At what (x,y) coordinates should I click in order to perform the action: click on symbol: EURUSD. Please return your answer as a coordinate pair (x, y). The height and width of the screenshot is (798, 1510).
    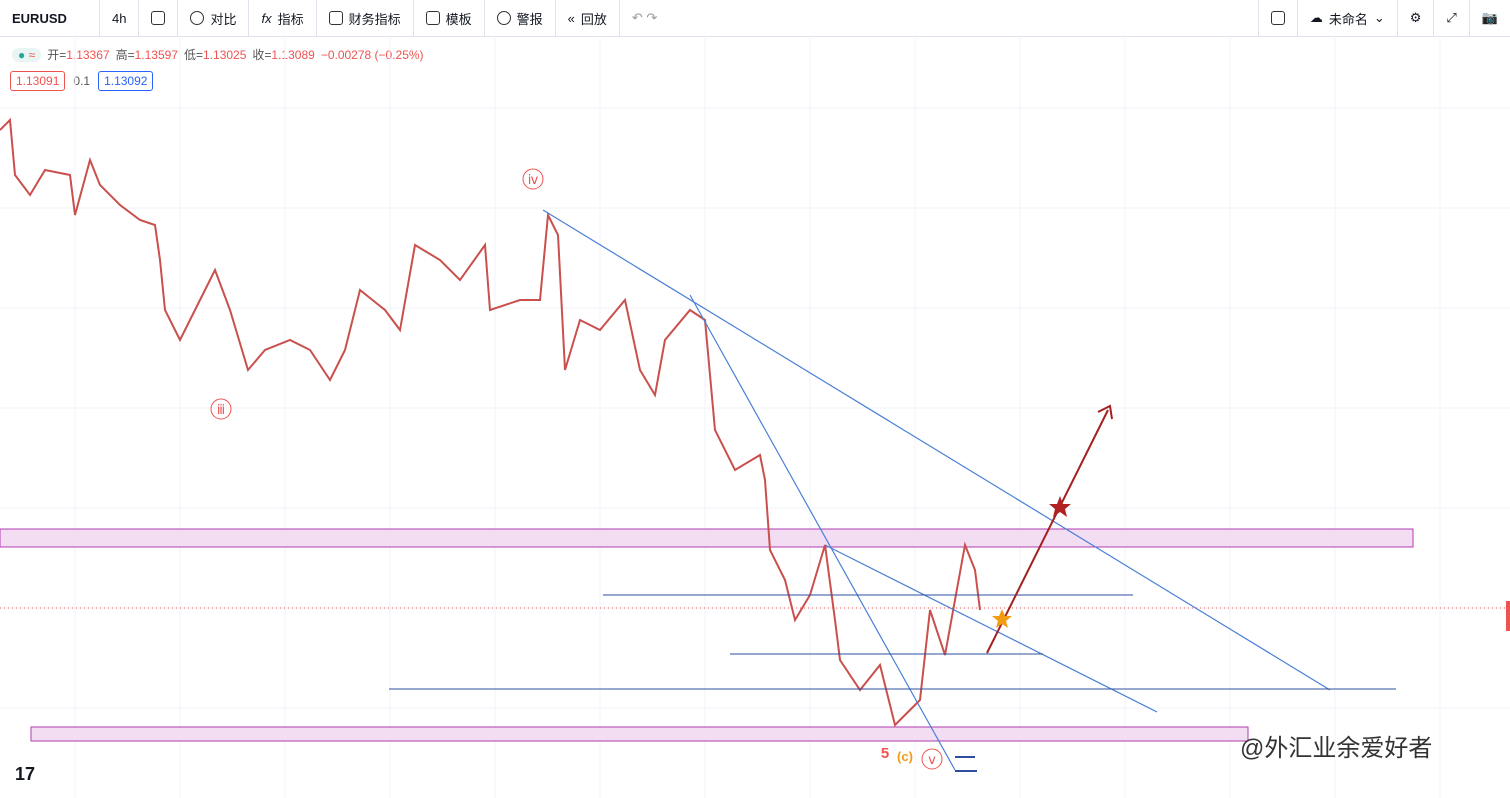
    Looking at the image, I should click on (50, 18).